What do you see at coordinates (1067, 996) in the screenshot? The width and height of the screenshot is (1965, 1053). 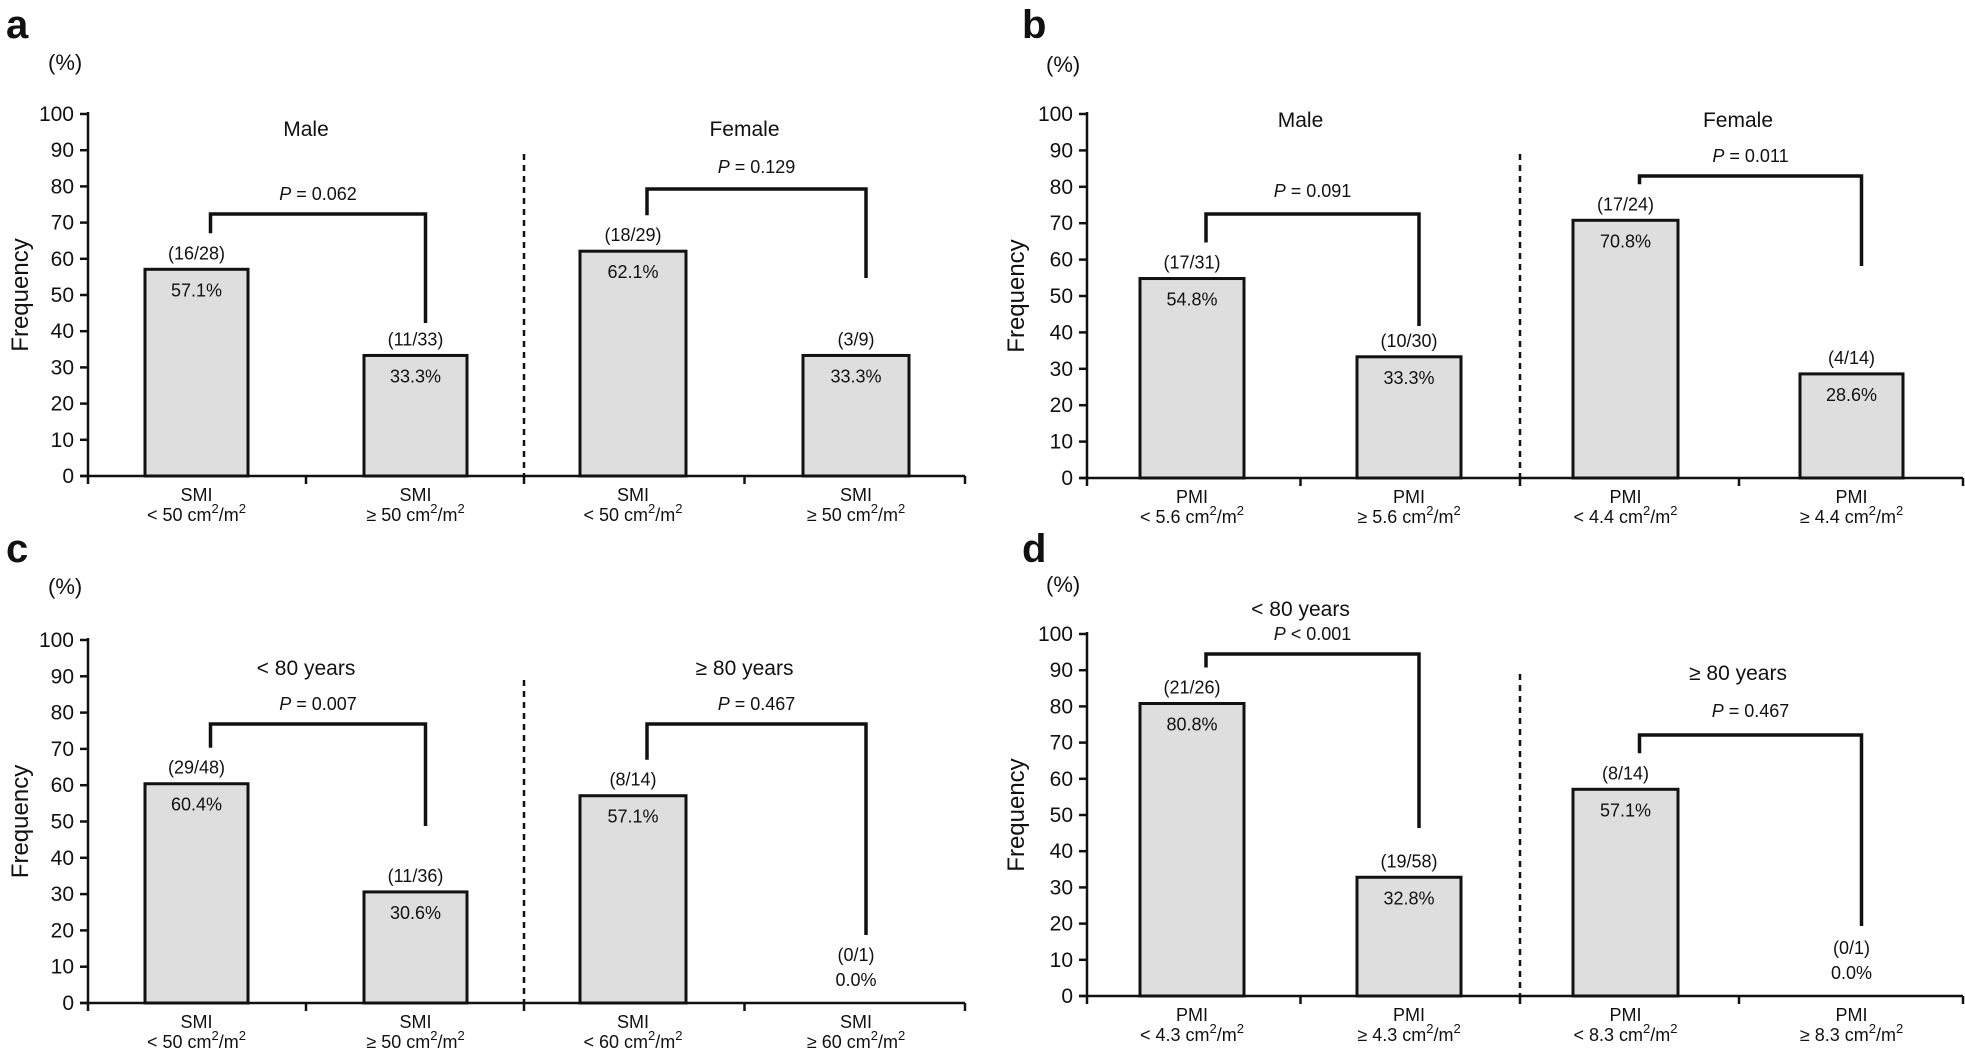 I see `y-tick-label: 0` at bounding box center [1067, 996].